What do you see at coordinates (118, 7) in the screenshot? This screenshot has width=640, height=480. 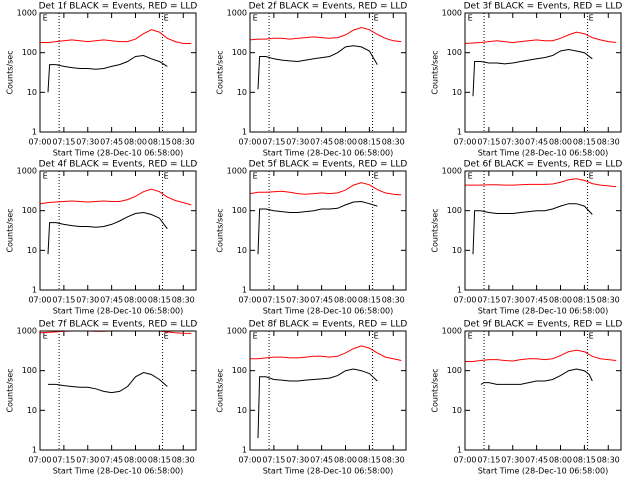 I see `panel-title: Det 1f BLACK = Events, RED = LLD` at bounding box center [118, 7].